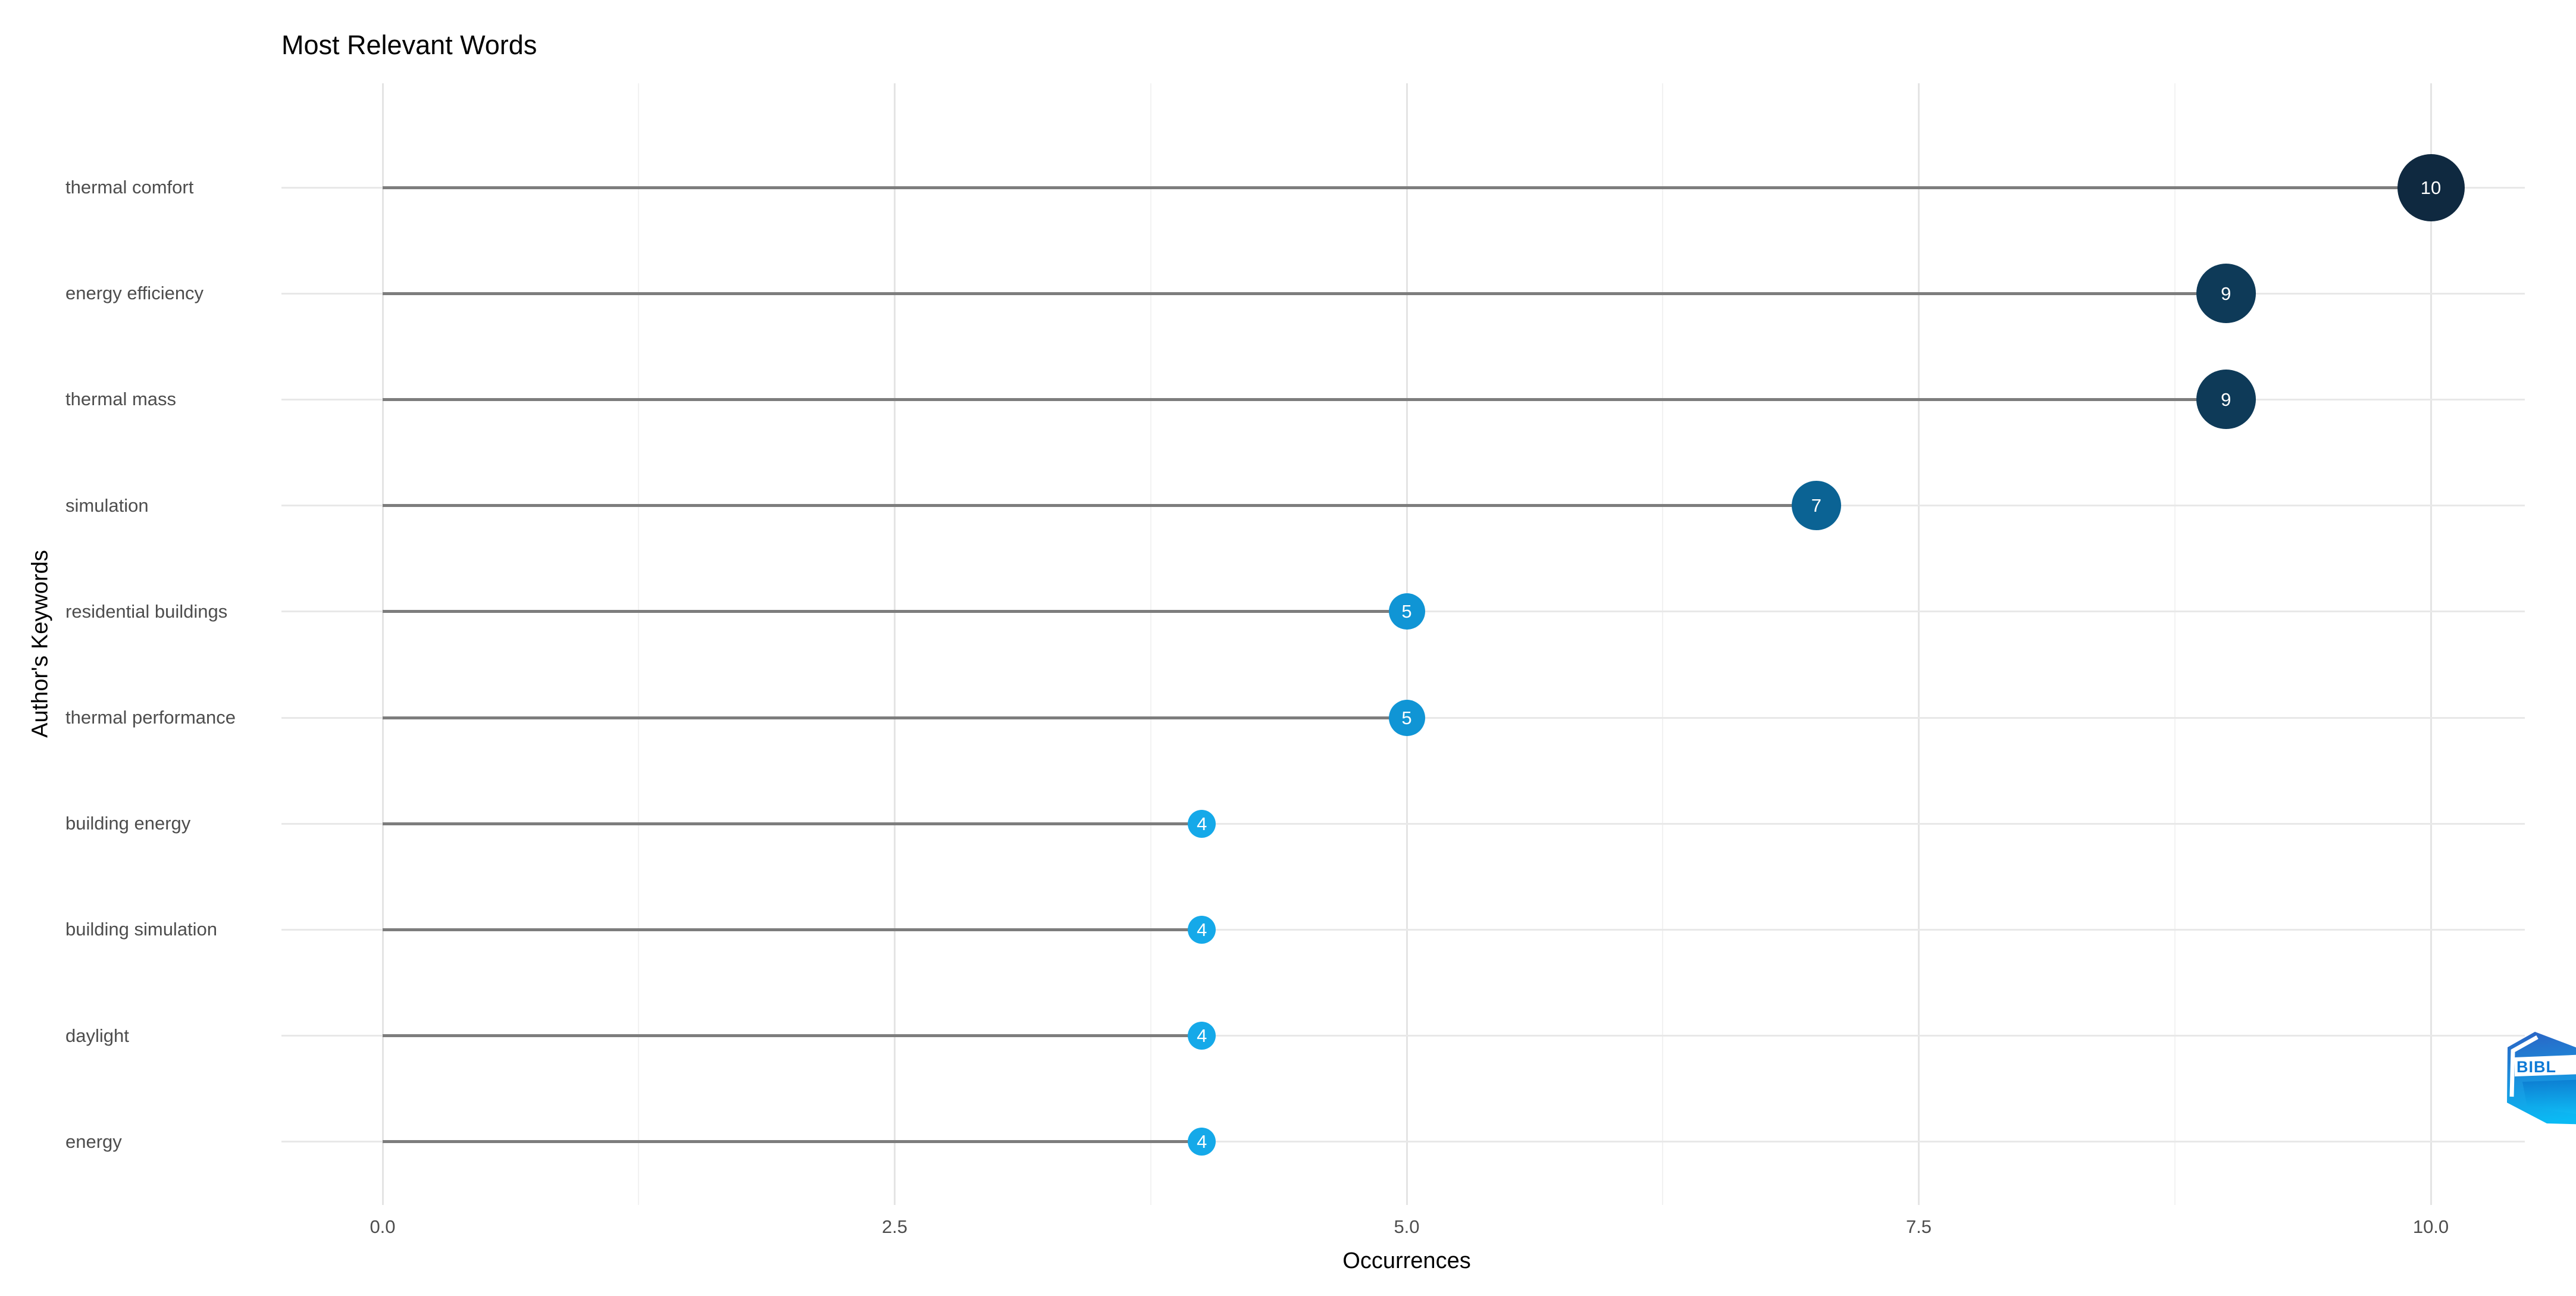 The height and width of the screenshot is (1296, 2576). I want to click on dot-value-label: 10, so click(2431, 188).